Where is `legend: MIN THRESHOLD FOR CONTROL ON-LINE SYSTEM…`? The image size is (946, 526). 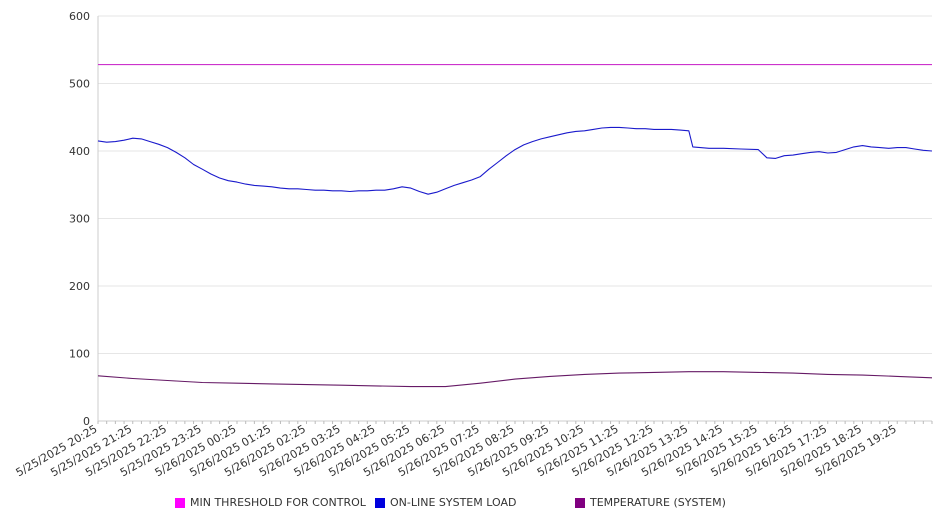
legend: MIN THRESHOLD FOR CONTROL ON-LINE SYSTEM… is located at coordinates (473, 506).